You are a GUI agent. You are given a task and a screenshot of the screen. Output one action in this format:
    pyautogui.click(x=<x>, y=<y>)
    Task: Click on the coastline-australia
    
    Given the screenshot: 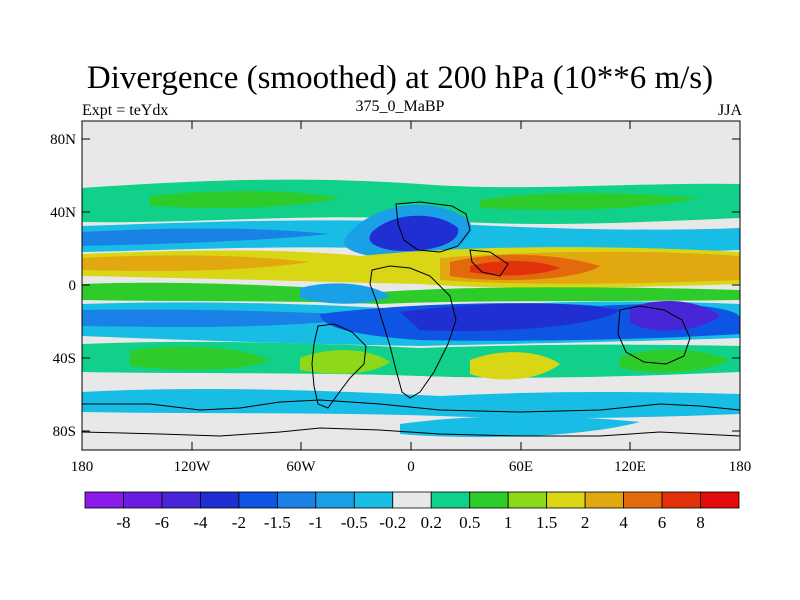 What is the action you would take?
    pyautogui.click(x=654, y=335)
    